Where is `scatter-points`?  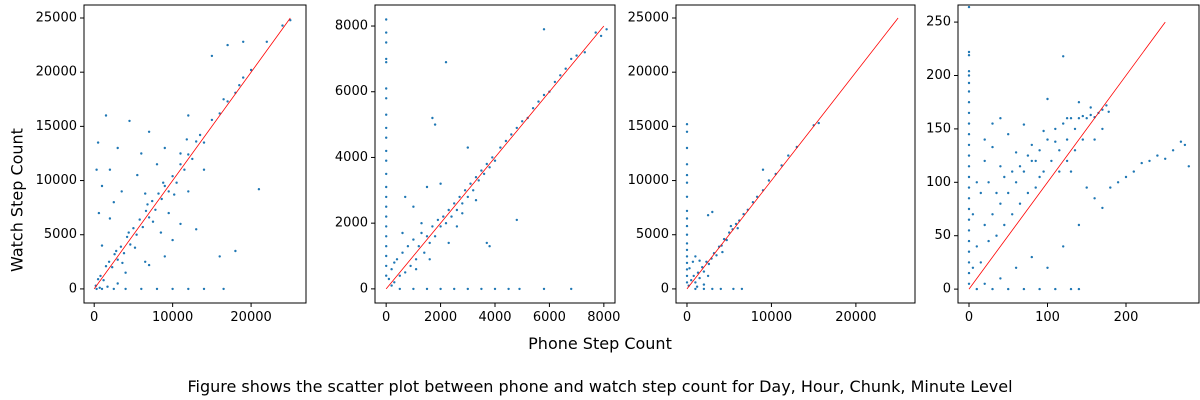
scatter-points is located at coordinates (752, 206).